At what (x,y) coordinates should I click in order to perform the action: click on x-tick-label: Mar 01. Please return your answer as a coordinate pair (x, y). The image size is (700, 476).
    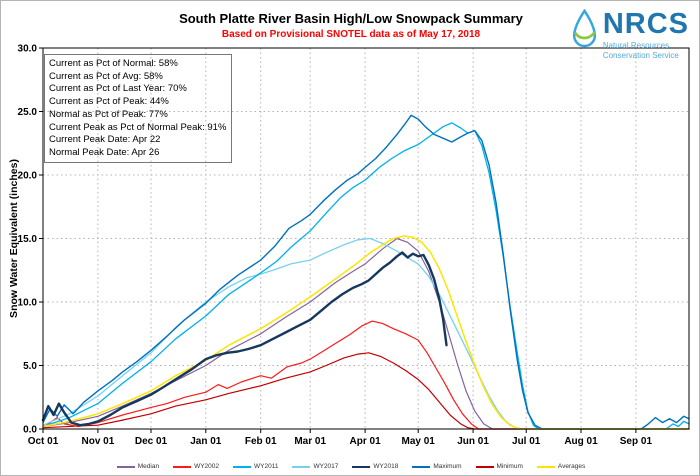
    Looking at the image, I should click on (310, 441).